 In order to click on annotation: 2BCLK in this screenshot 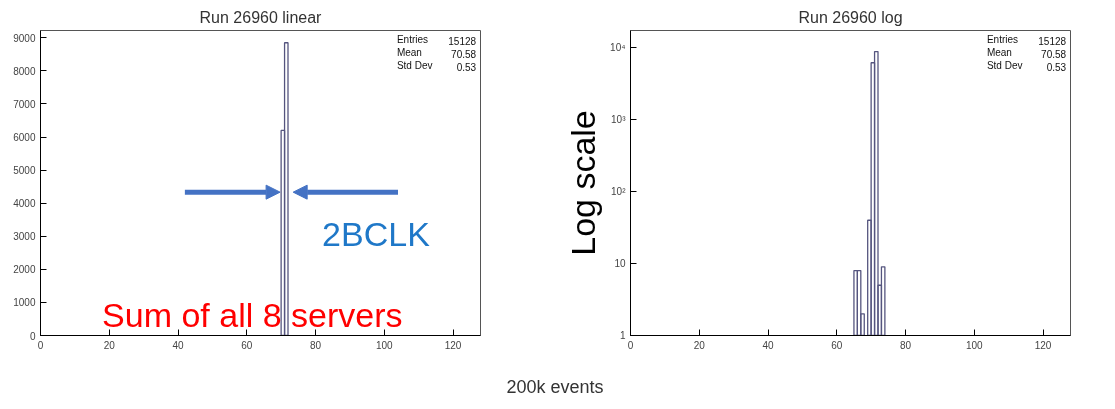, I will do `click(376, 234)`.